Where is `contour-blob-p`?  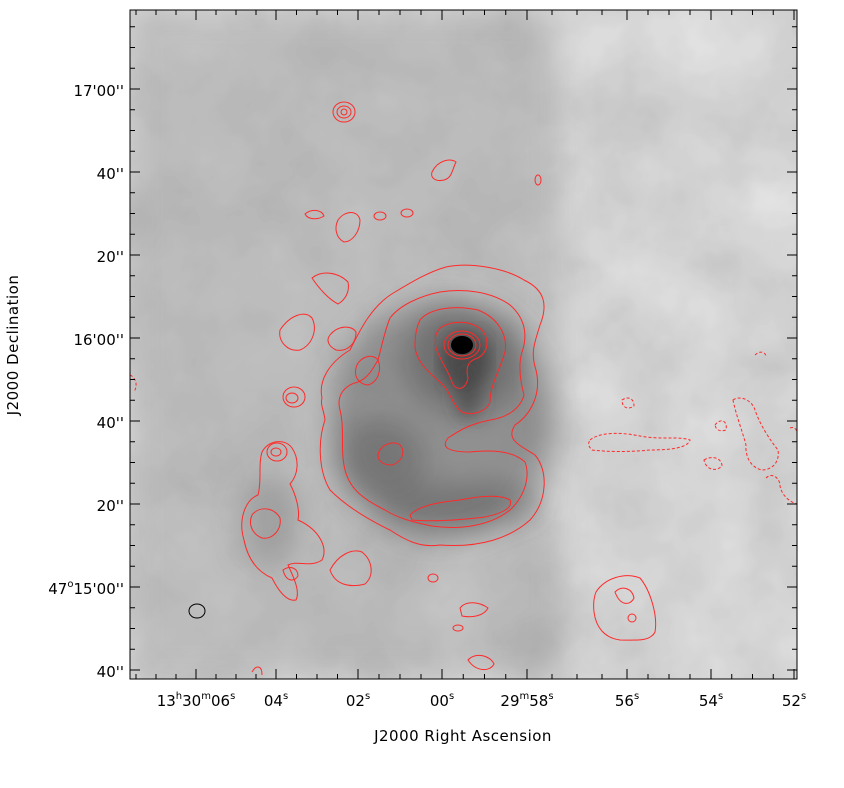 contour-blob-p is located at coordinates (257, 671).